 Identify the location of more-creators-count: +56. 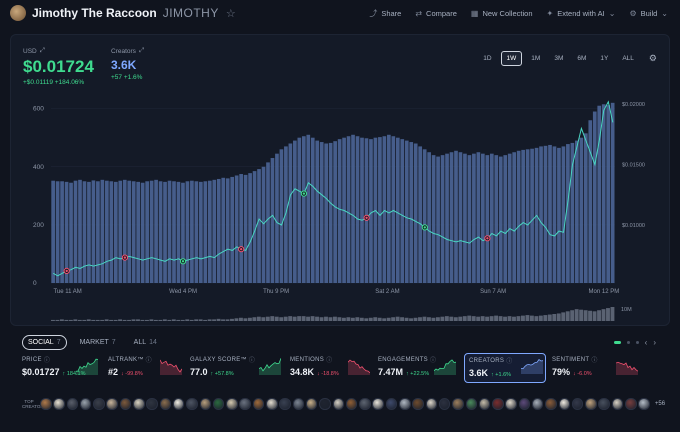
(660, 404).